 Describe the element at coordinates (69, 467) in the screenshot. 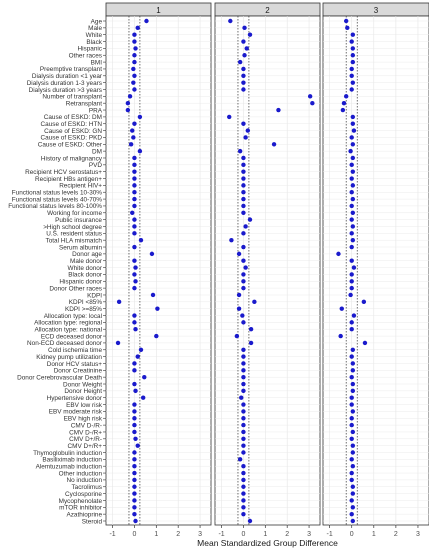

I see `y-tick-label: Alemtuzumab induction` at that location.